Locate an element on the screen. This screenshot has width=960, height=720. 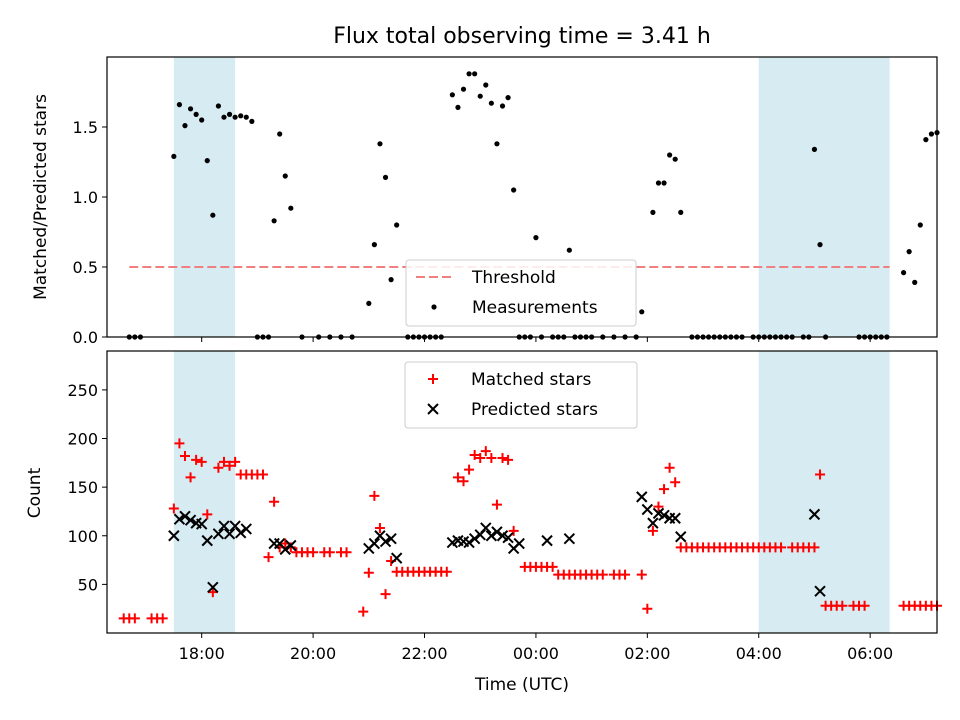
bottom-xtick-label-5: 04:00 is located at coordinates (759, 653).